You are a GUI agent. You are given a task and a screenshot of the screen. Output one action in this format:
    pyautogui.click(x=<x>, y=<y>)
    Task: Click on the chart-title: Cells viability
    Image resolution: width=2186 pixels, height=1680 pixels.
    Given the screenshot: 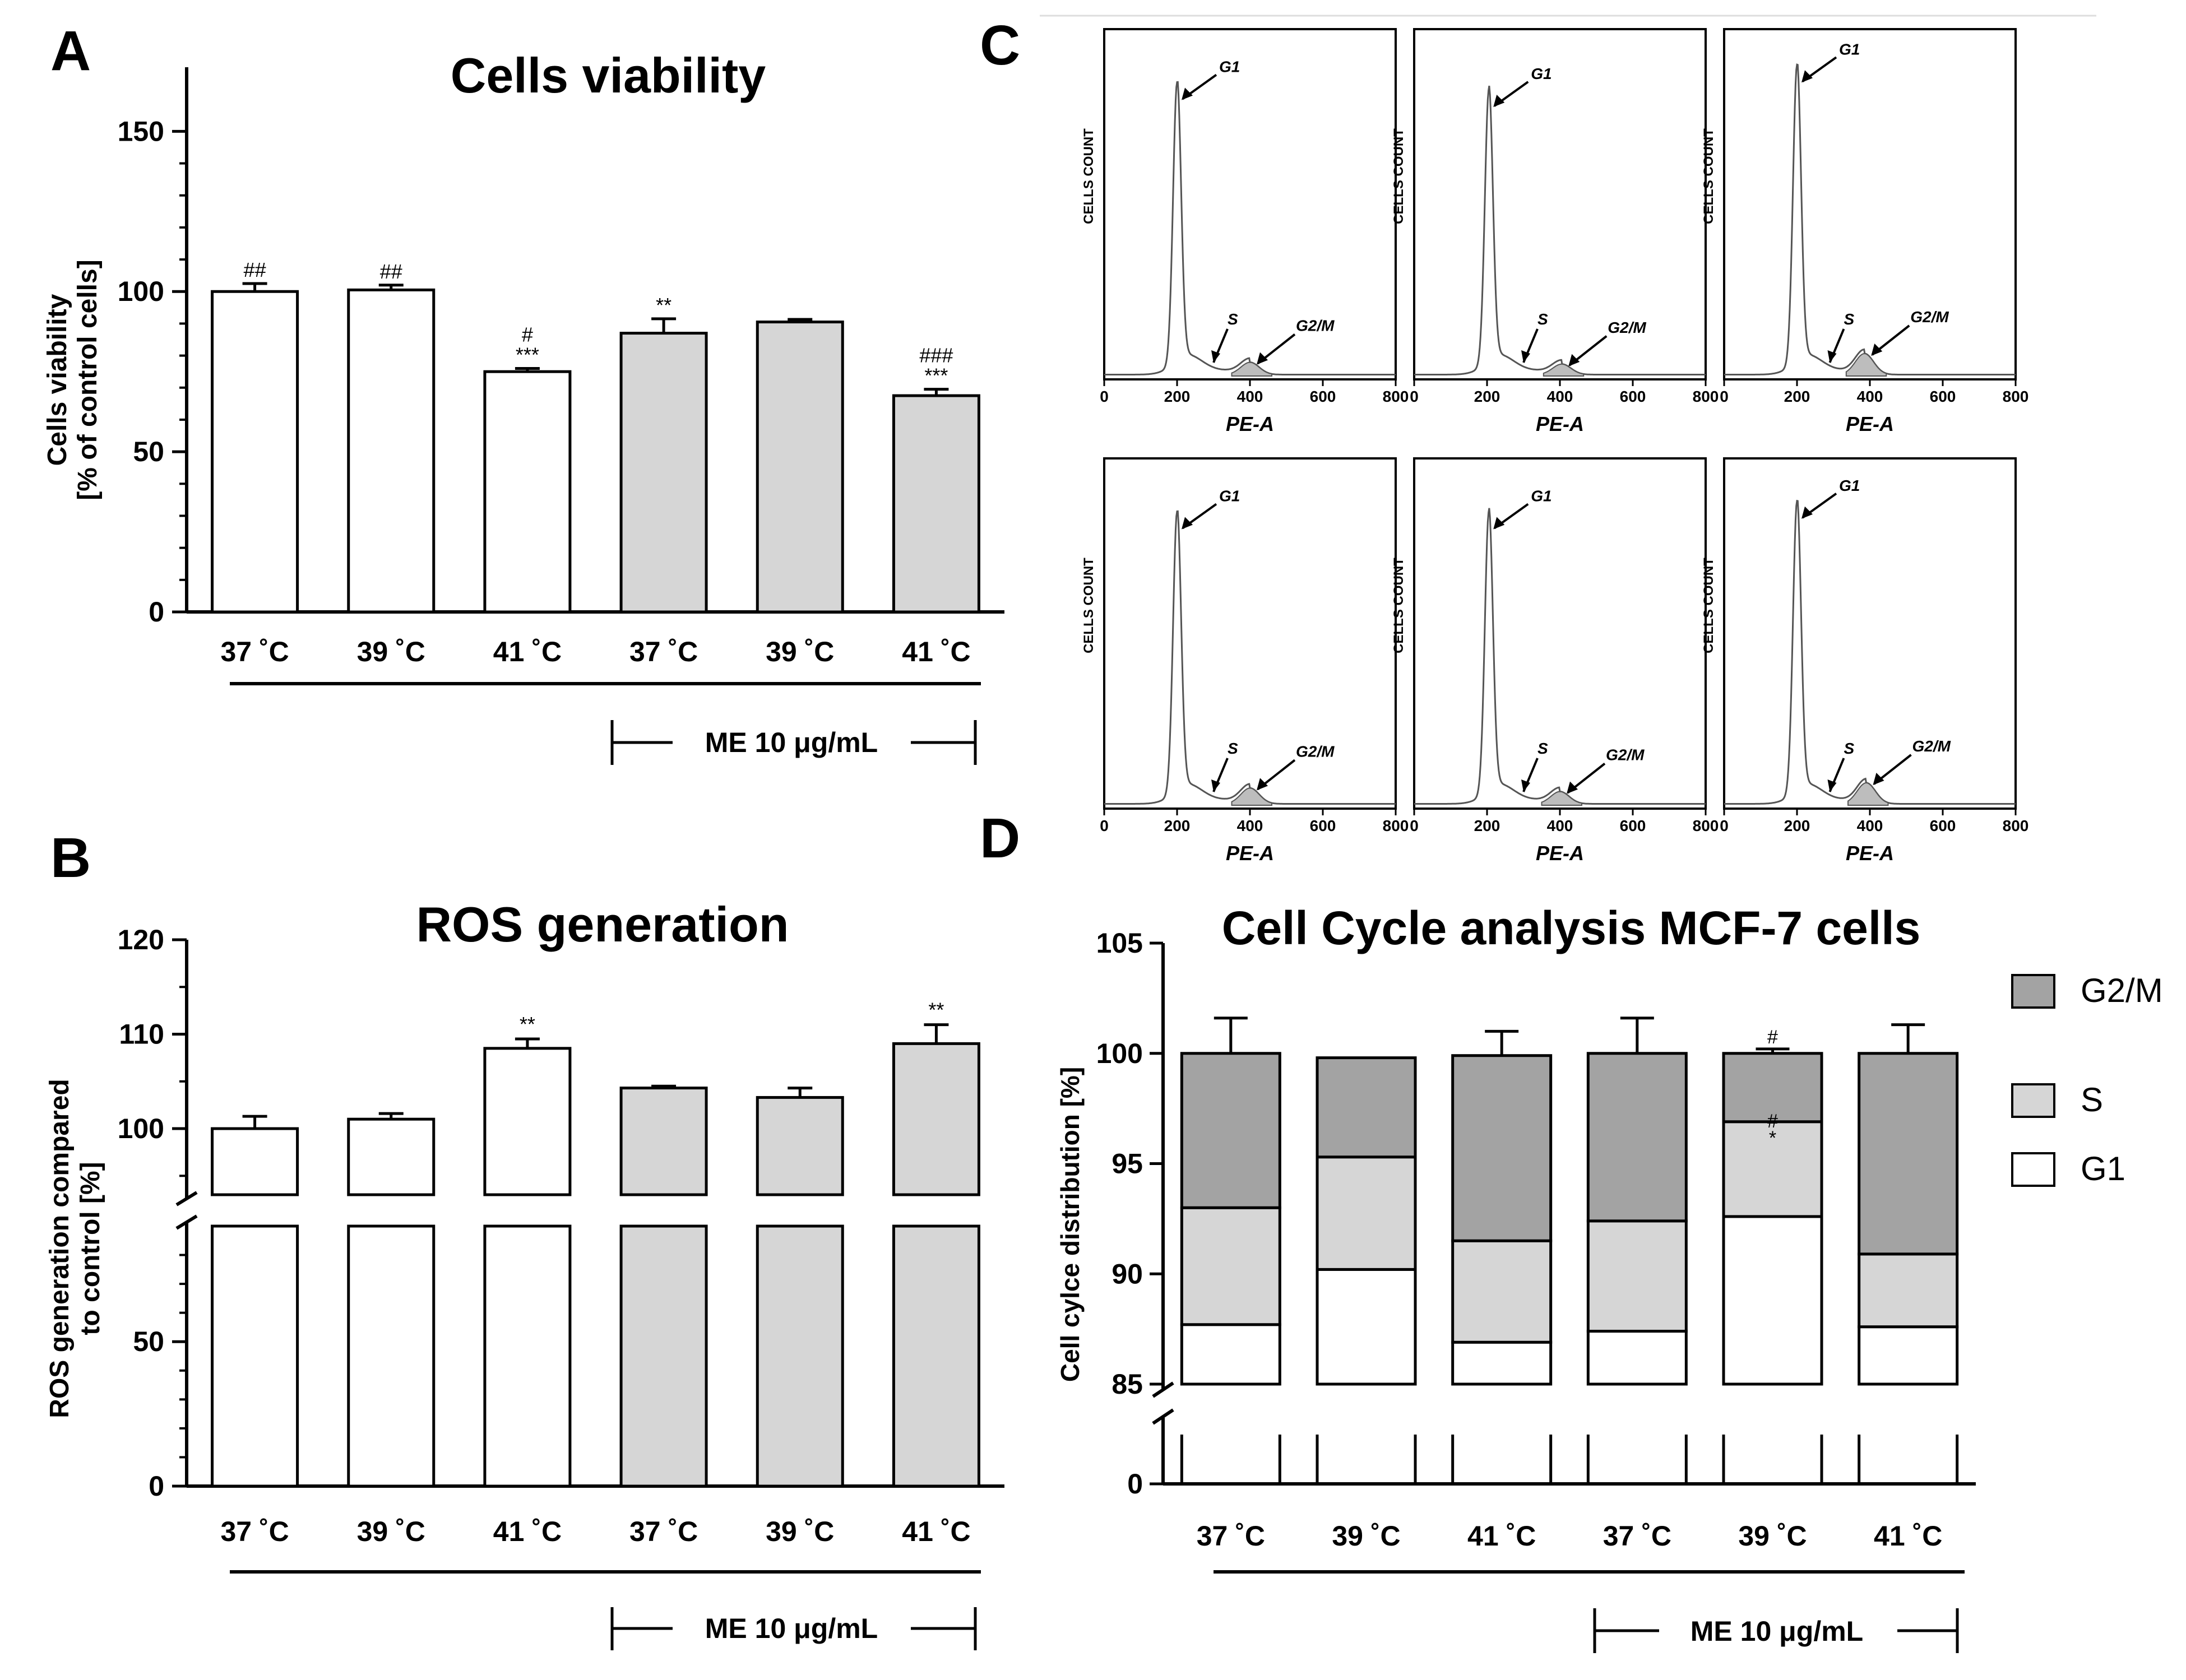 What is the action you would take?
    pyautogui.click(x=608, y=76)
    